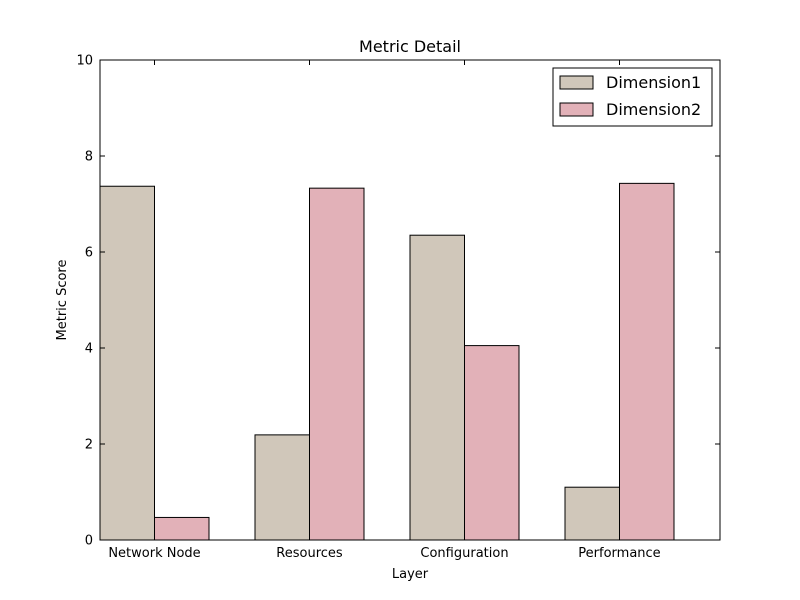 The image size is (800, 600). I want to click on bar-dimension2-resources, so click(337, 364).